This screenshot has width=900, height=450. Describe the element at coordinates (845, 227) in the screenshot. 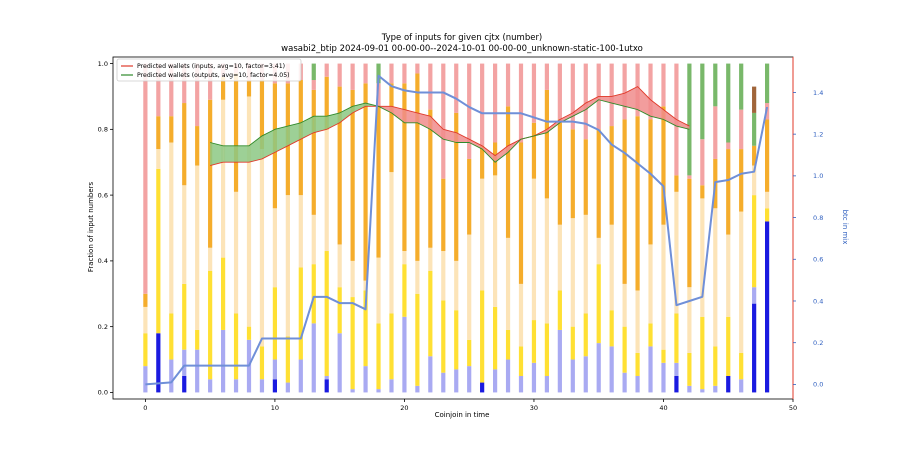

I see `y2-axis-label: btc in mix` at that location.